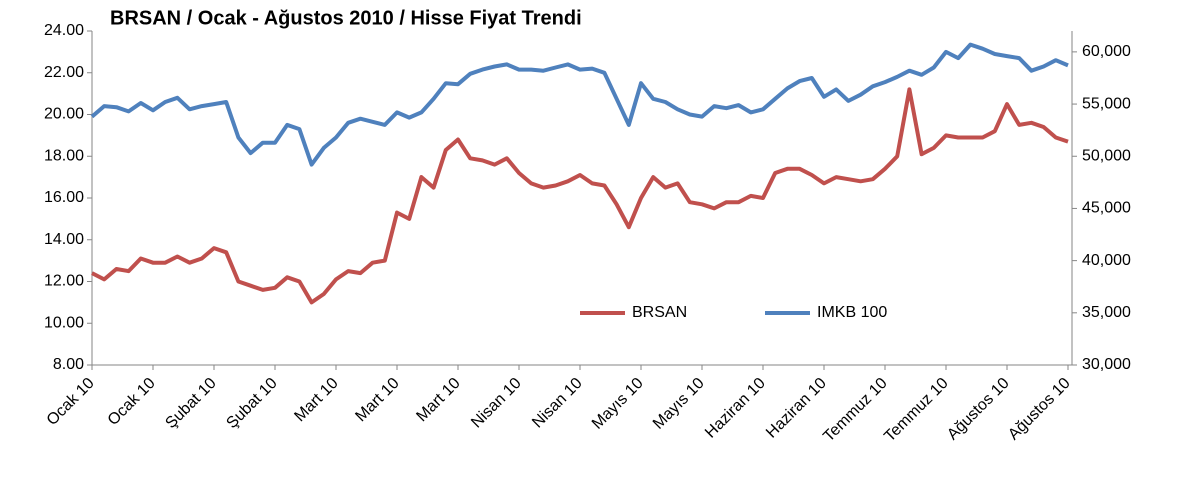  What do you see at coordinates (1106, 260) in the screenshot?
I see `y2-tick-label: 40,000` at bounding box center [1106, 260].